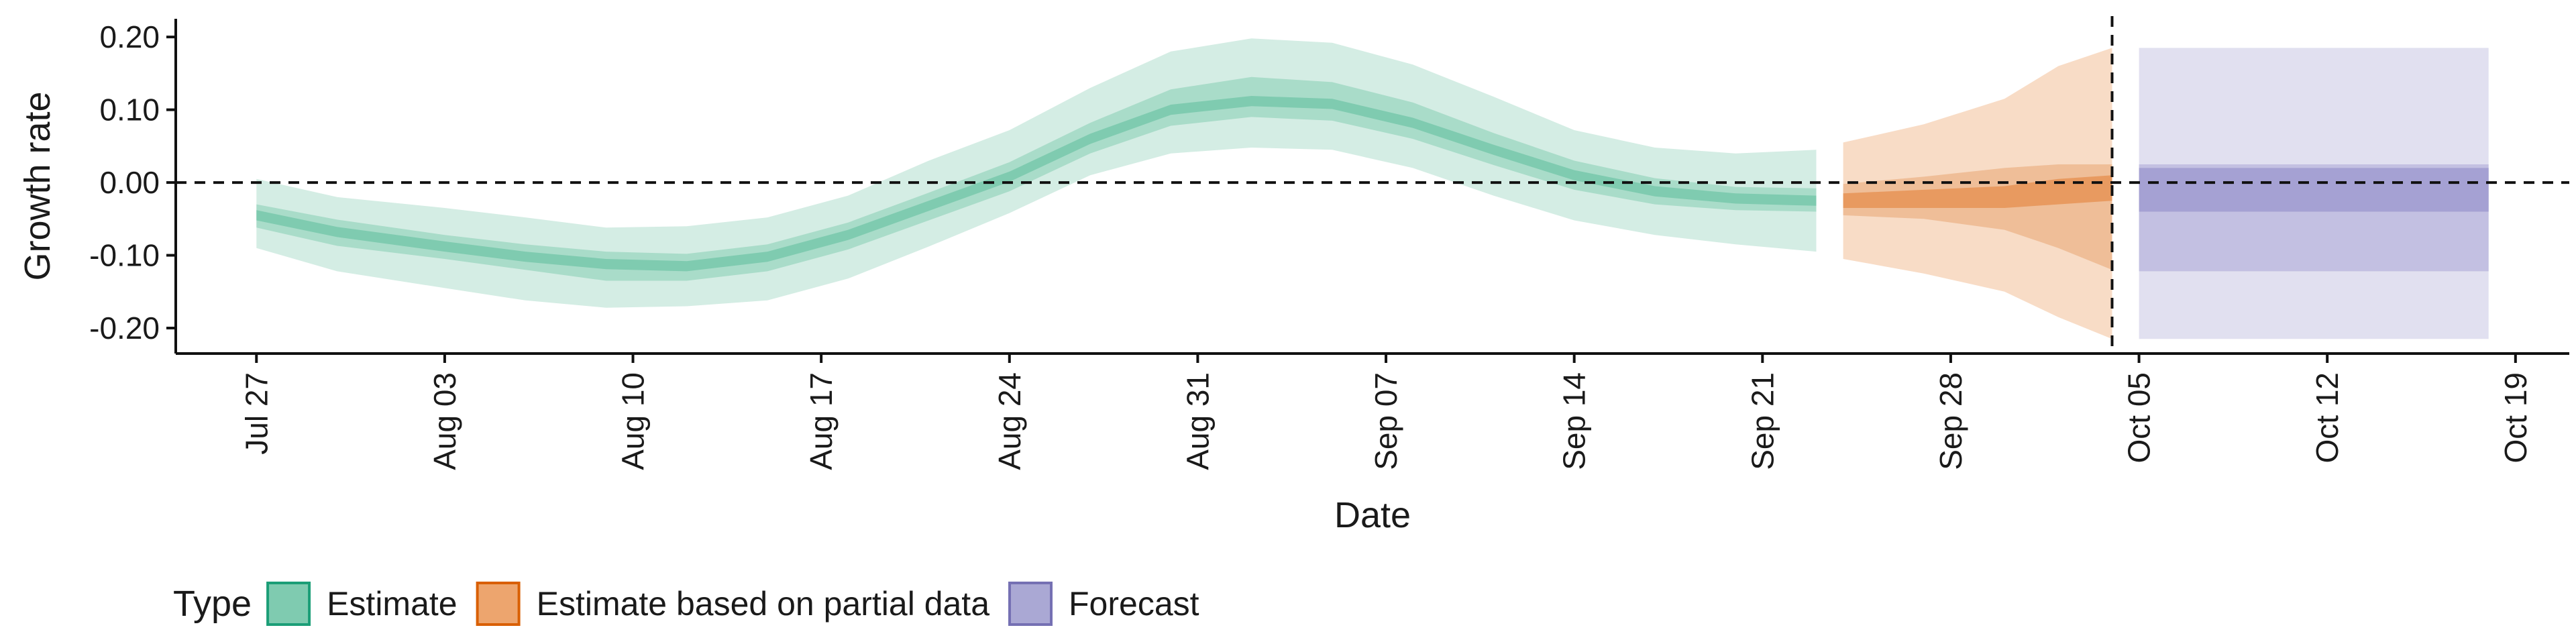 Image resolution: width=2576 pixels, height=644 pixels. Describe the element at coordinates (1009, 421) in the screenshot. I see `x-tick-label: Aug 24` at that location.